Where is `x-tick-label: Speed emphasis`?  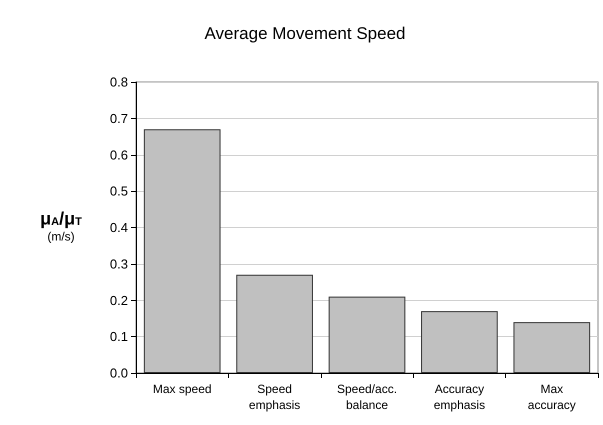 x-tick-label: Speed emphasis is located at coordinates (274, 397).